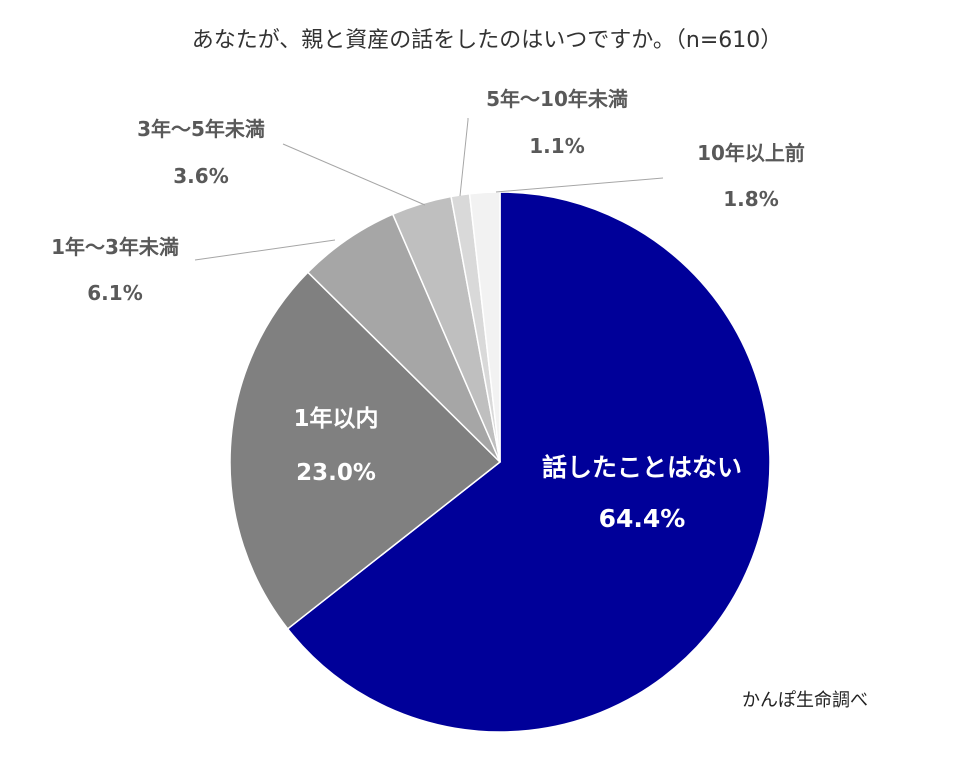 This screenshot has width=974, height=777. What do you see at coordinates (557, 99) in the screenshot?
I see `slice-label: 5年～10年未満` at bounding box center [557, 99].